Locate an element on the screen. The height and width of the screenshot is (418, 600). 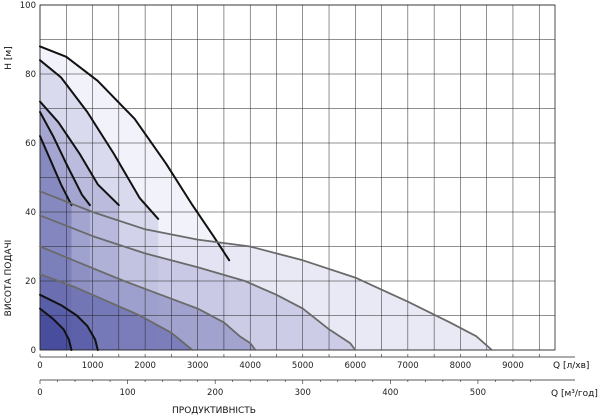
x-tick-label-lpm: 9000 is located at coordinates (513, 366).